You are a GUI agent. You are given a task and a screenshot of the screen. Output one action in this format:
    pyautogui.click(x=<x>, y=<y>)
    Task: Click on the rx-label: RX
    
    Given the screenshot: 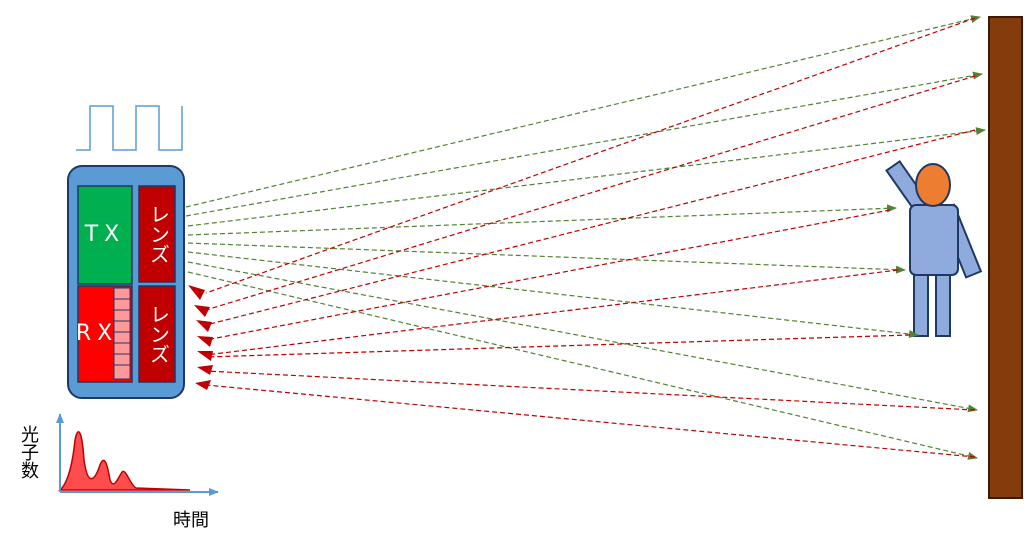 What is the action you would take?
    pyautogui.click(x=97, y=333)
    